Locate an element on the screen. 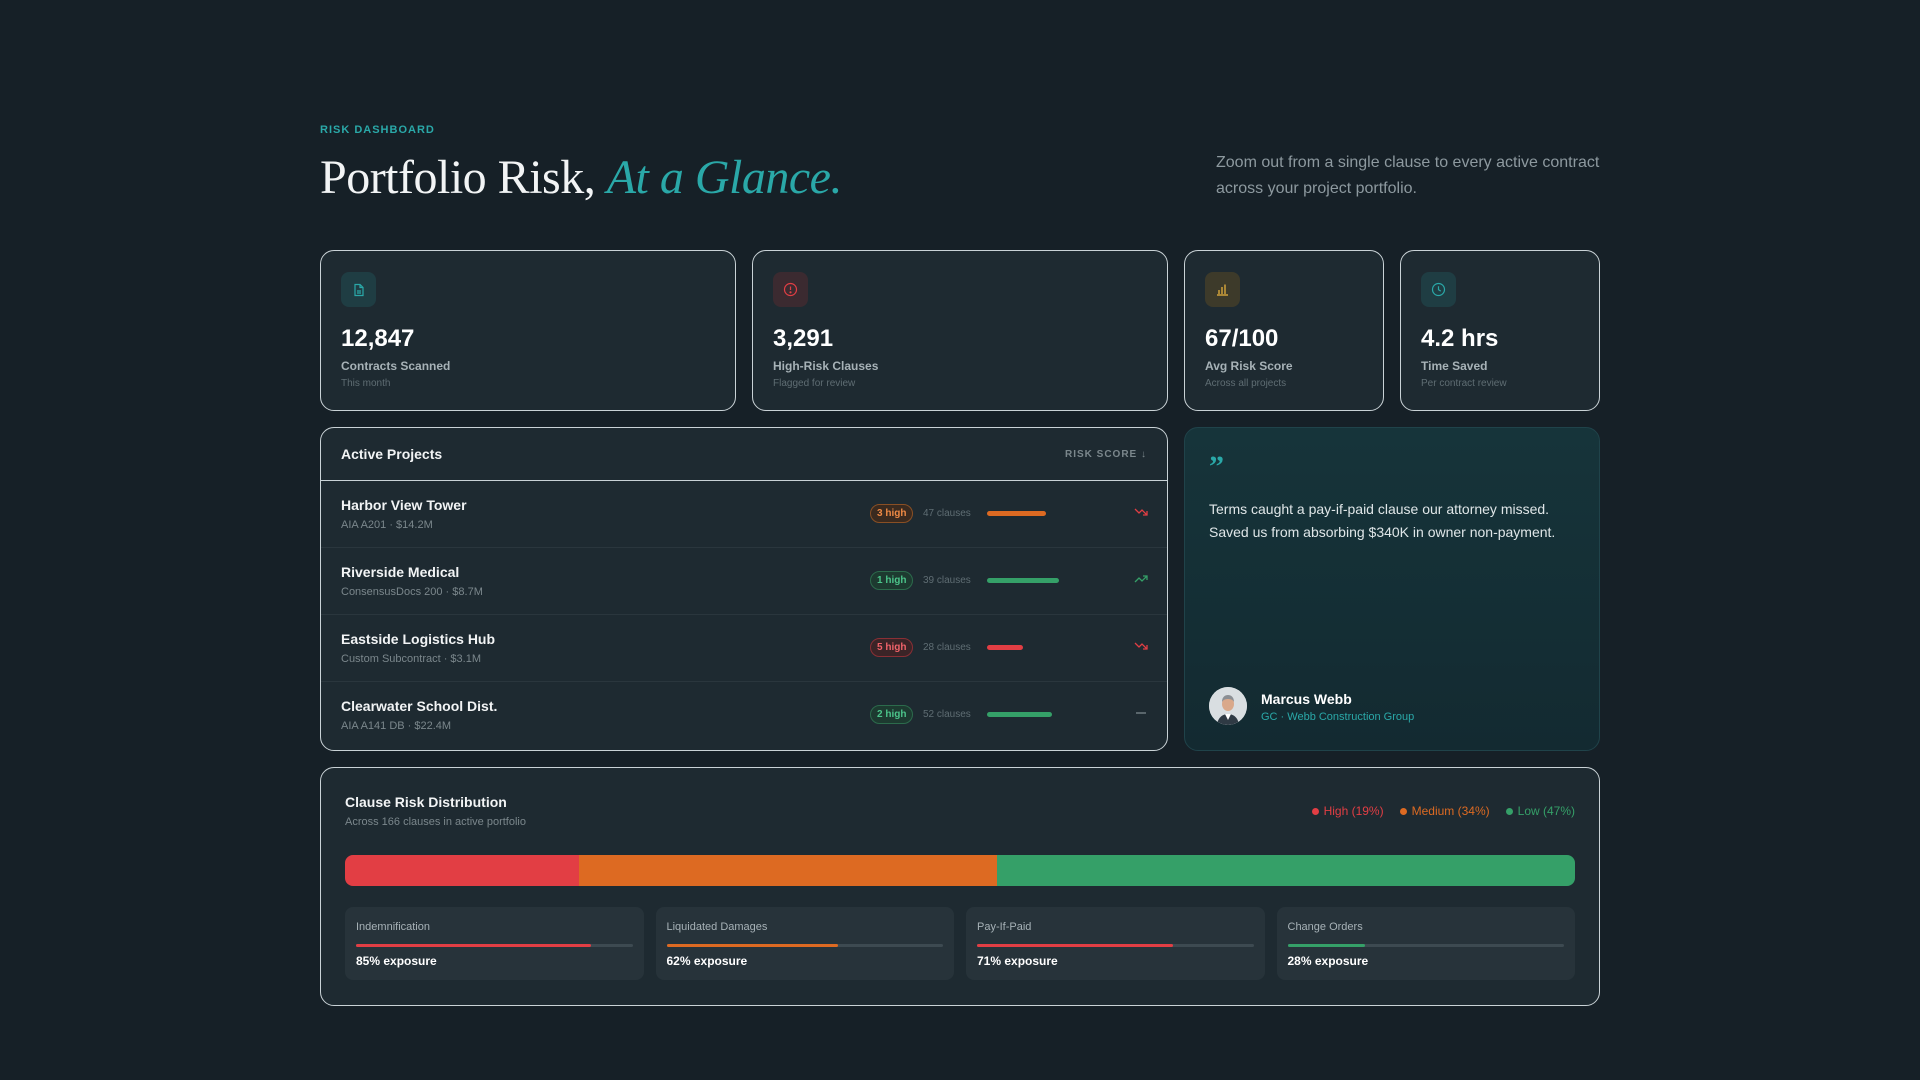 The height and width of the screenshot is (1080, 1920). stat-sub: Across all projects is located at coordinates (1246, 383).